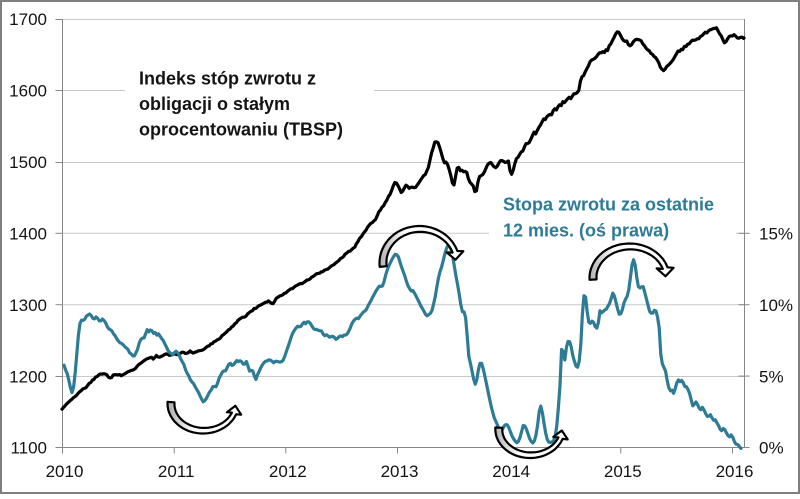 This screenshot has width=800, height=499. I want to click on svg-text: 2016, so click(735, 471).